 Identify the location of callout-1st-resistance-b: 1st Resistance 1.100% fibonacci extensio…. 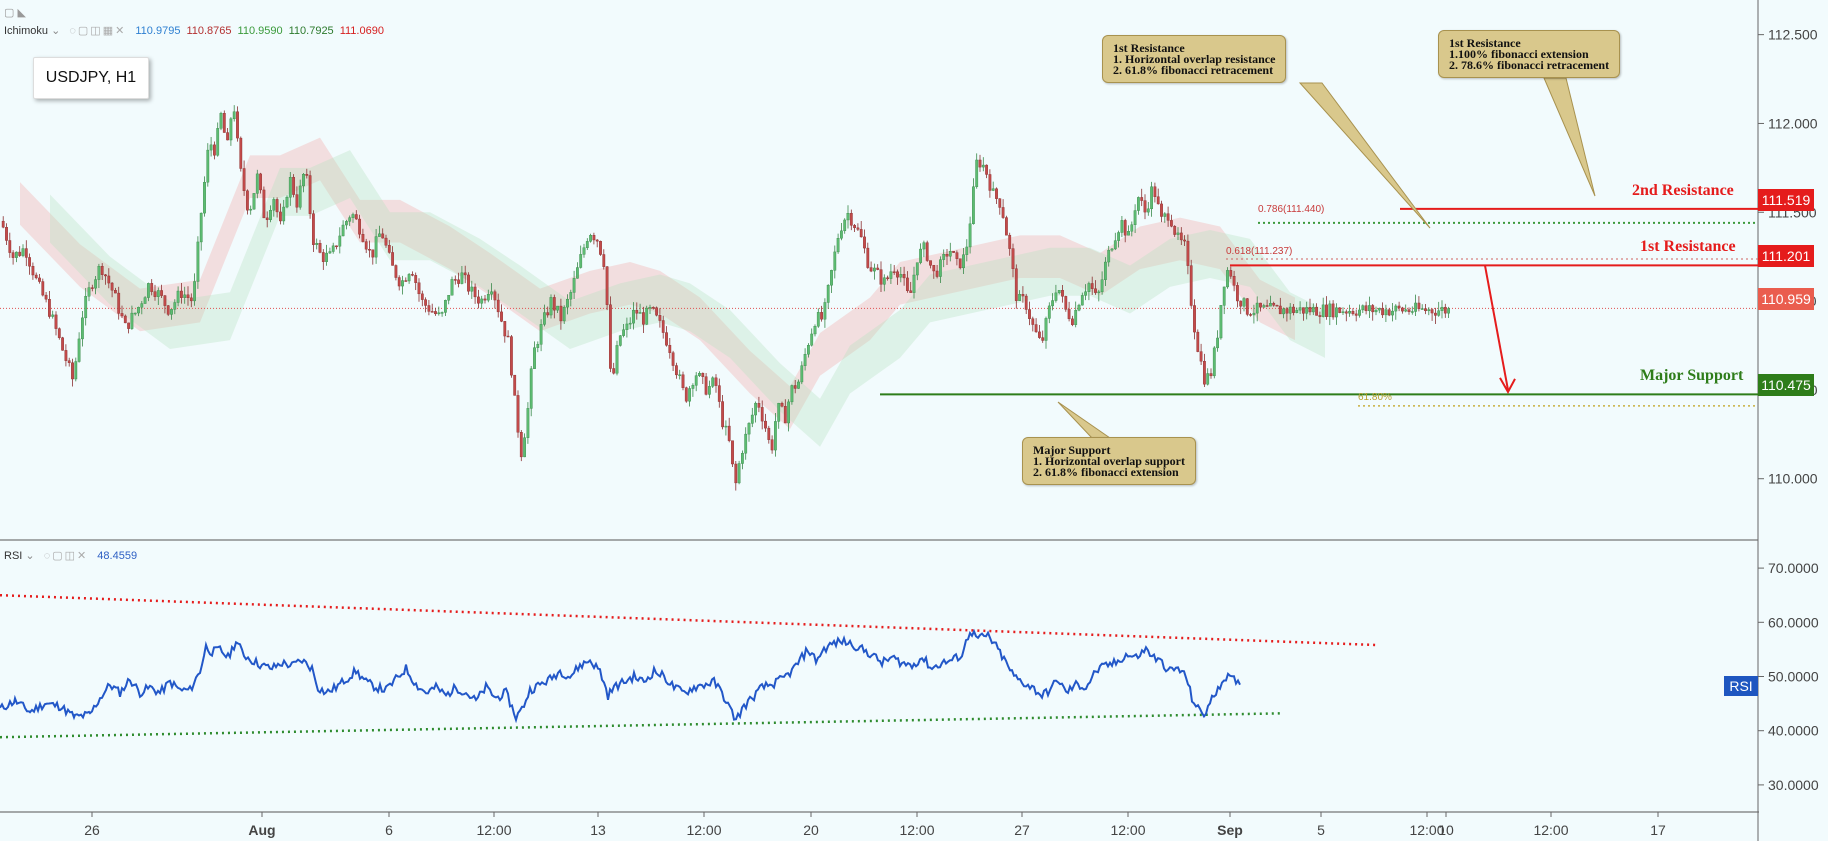
(1529, 54).